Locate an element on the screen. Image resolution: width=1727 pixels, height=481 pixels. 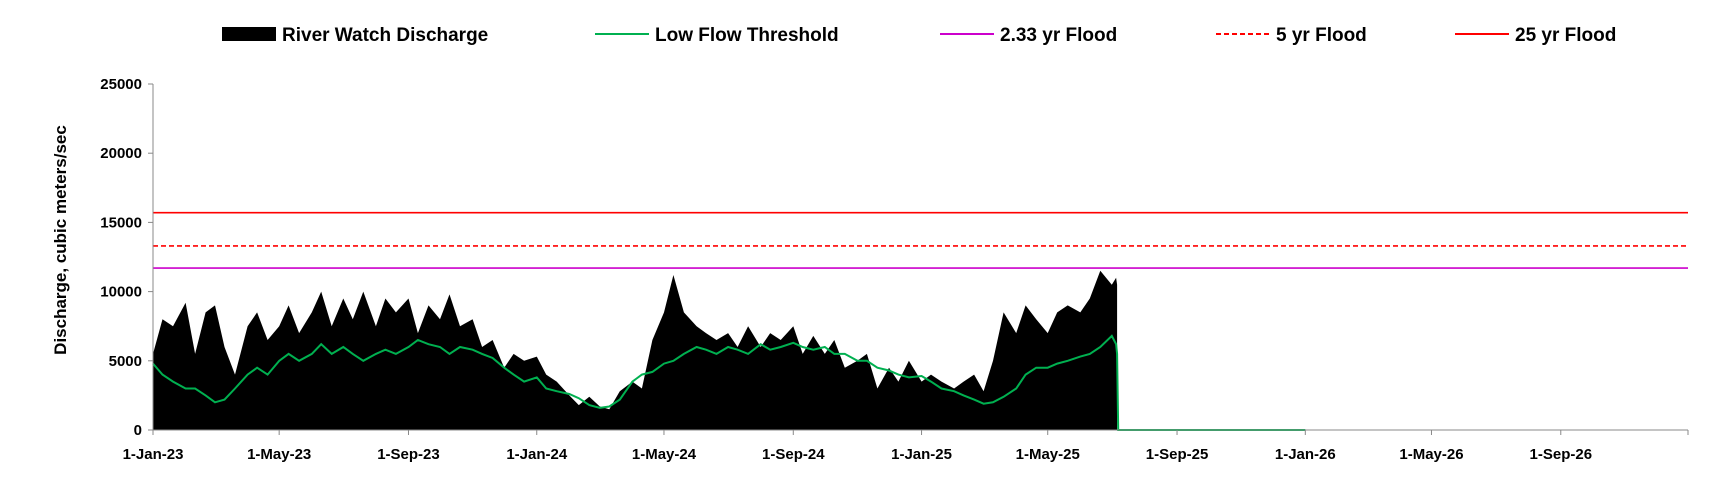
x-tick-label: 1-Sep-26 is located at coordinates (1561, 454).